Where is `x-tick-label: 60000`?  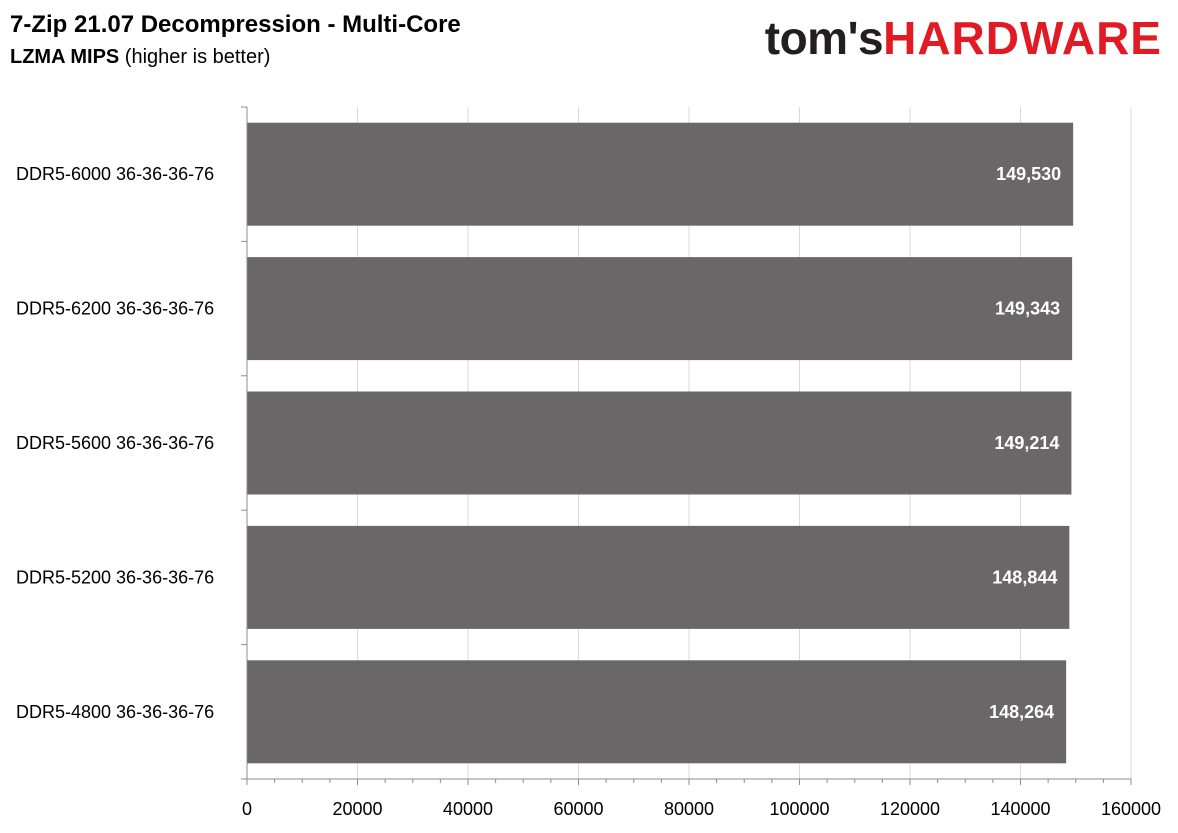 x-tick-label: 60000 is located at coordinates (578, 809).